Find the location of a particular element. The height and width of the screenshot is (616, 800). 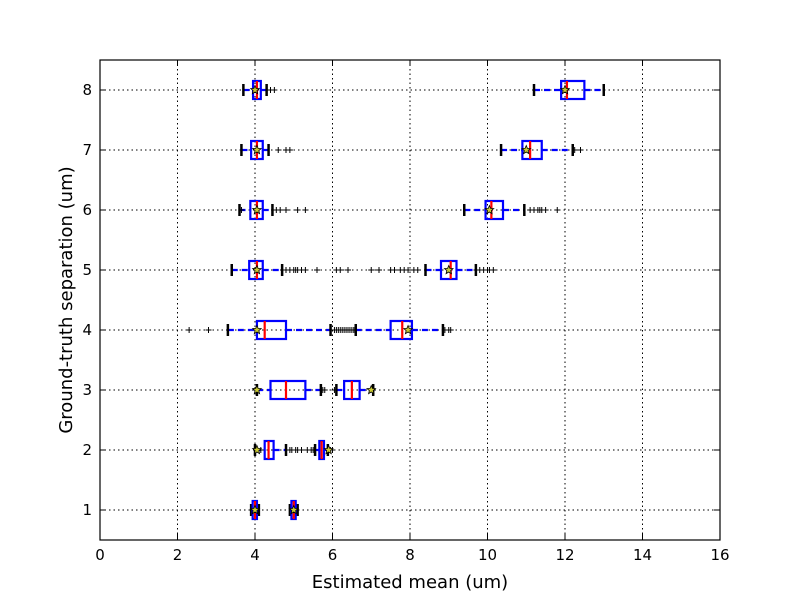

y-tick-label: 7 is located at coordinates (87, 150).